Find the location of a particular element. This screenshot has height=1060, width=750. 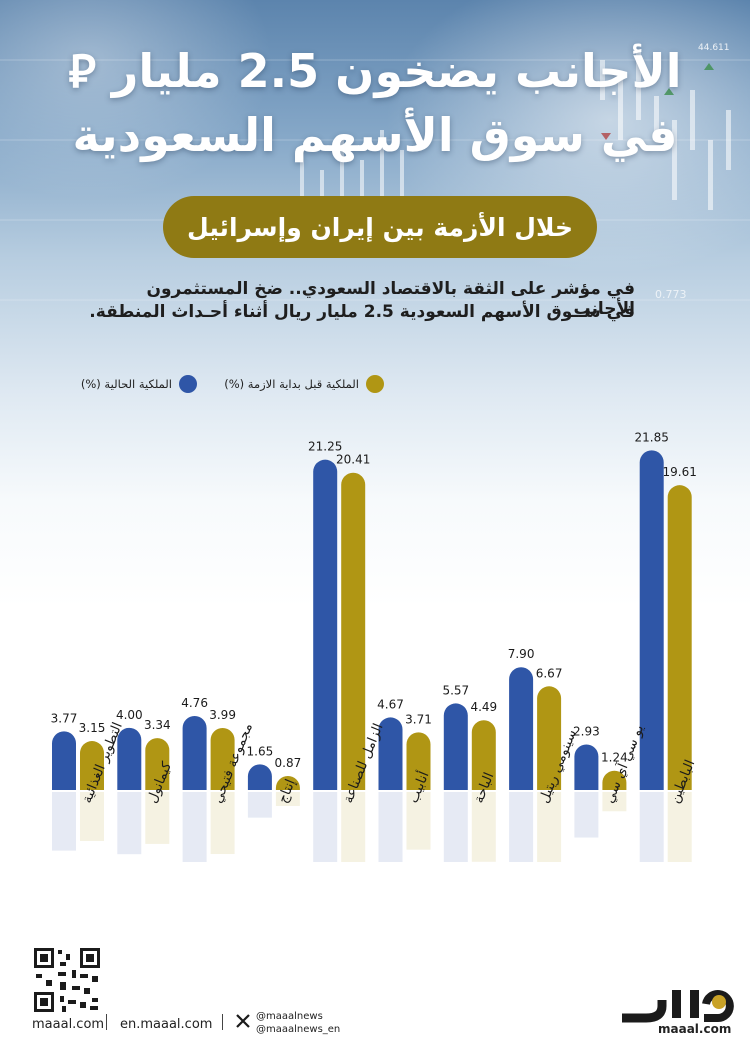

data-label-current-0: 3.77 is located at coordinates (64, 718).